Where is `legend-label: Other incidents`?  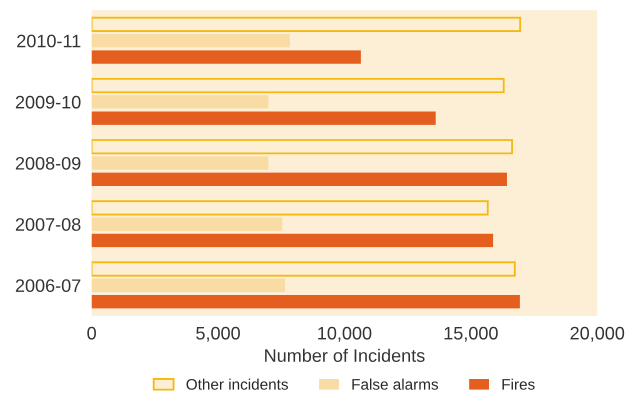
legend-label: Other incidents is located at coordinates (237, 384).